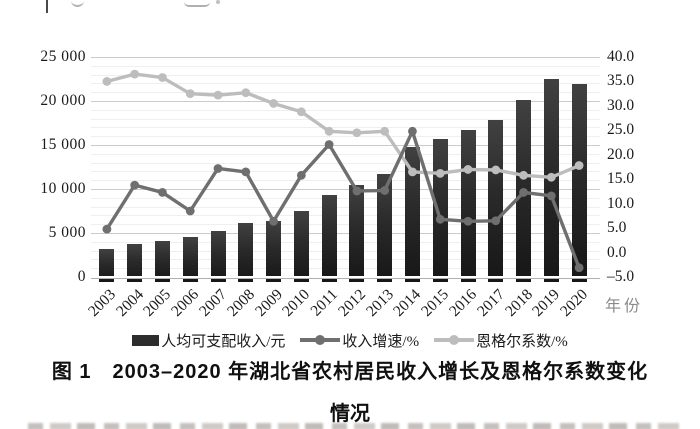 Image resolution: width=700 pixels, height=429 pixels. I want to click on engel-point-2006, so click(190, 94).